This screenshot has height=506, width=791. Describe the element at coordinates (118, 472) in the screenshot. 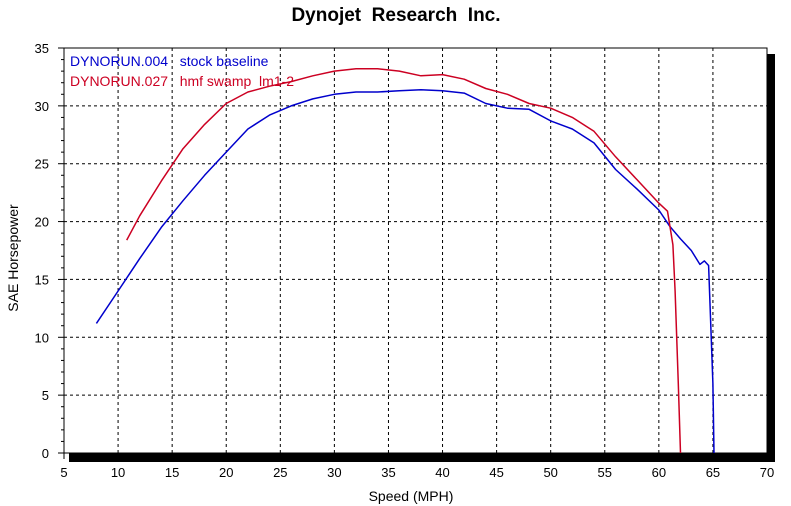

I see `x-tick-label: 10` at that location.